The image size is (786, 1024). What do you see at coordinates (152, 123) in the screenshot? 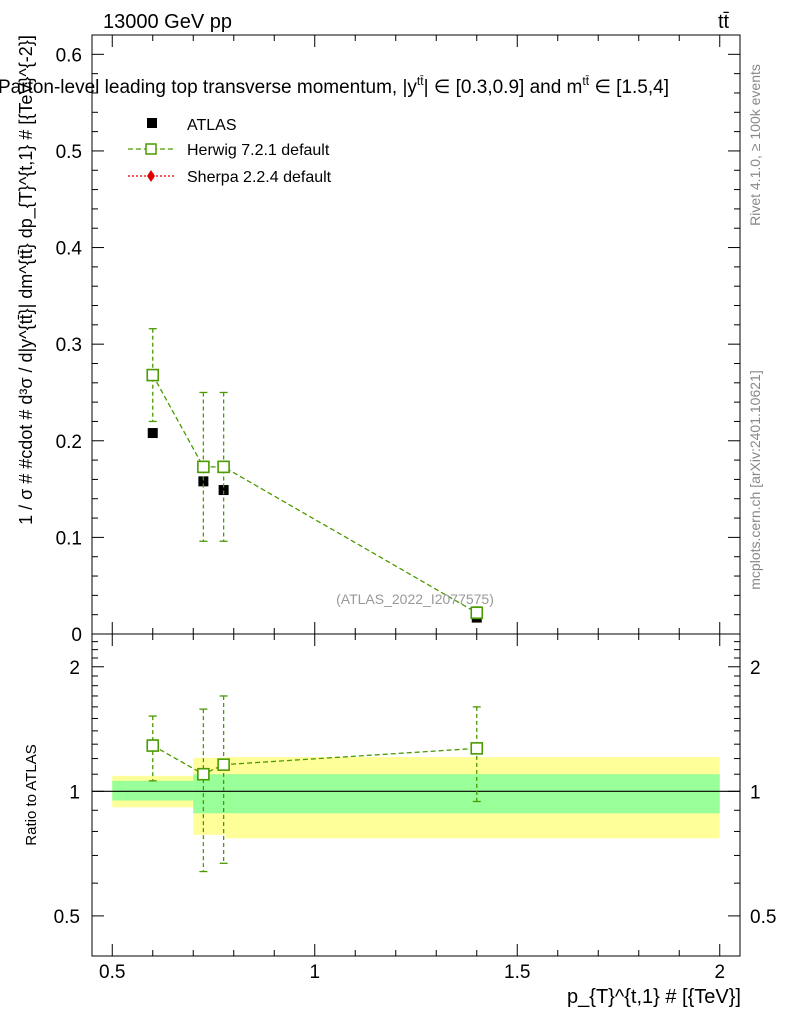
I see `legend-atlas-marker` at bounding box center [152, 123].